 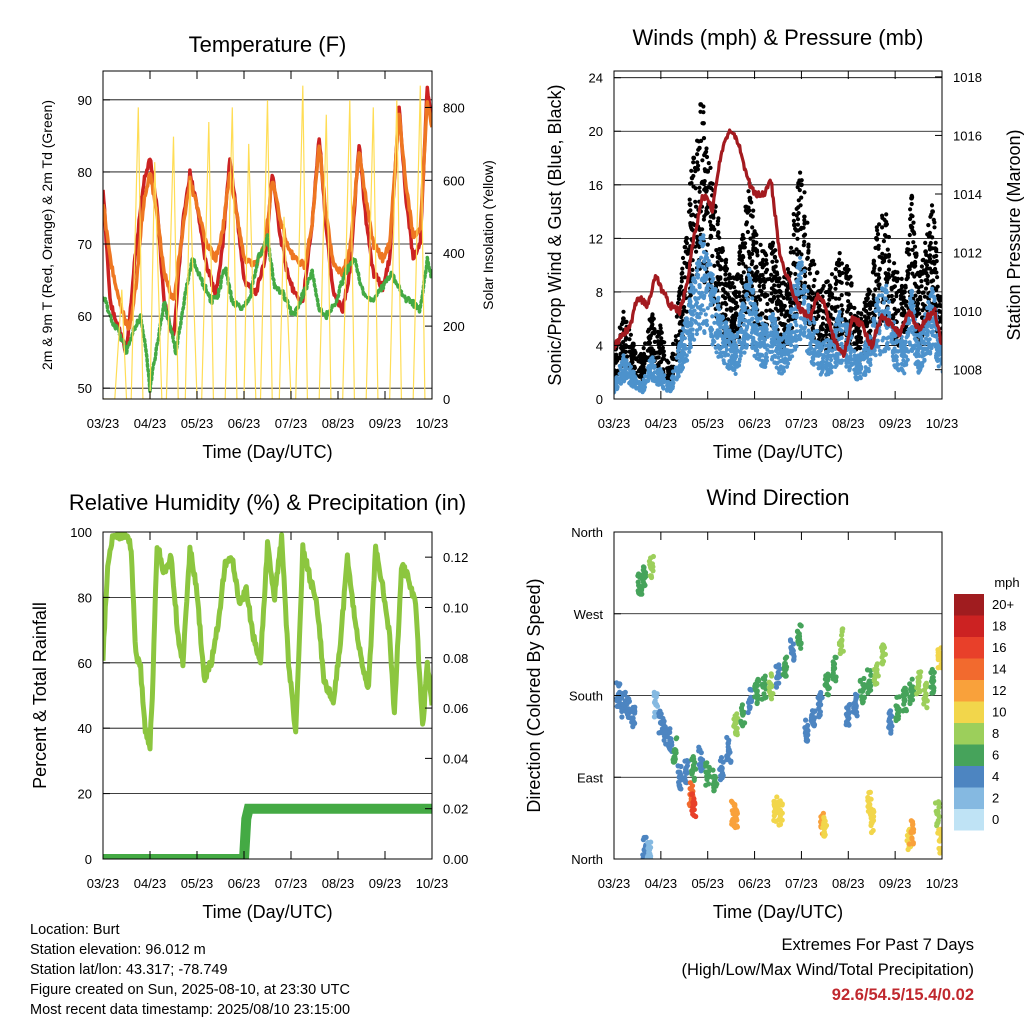 What do you see at coordinates (967, 135) in the screenshot?
I see `y-right-tick-label: 1016` at bounding box center [967, 135].